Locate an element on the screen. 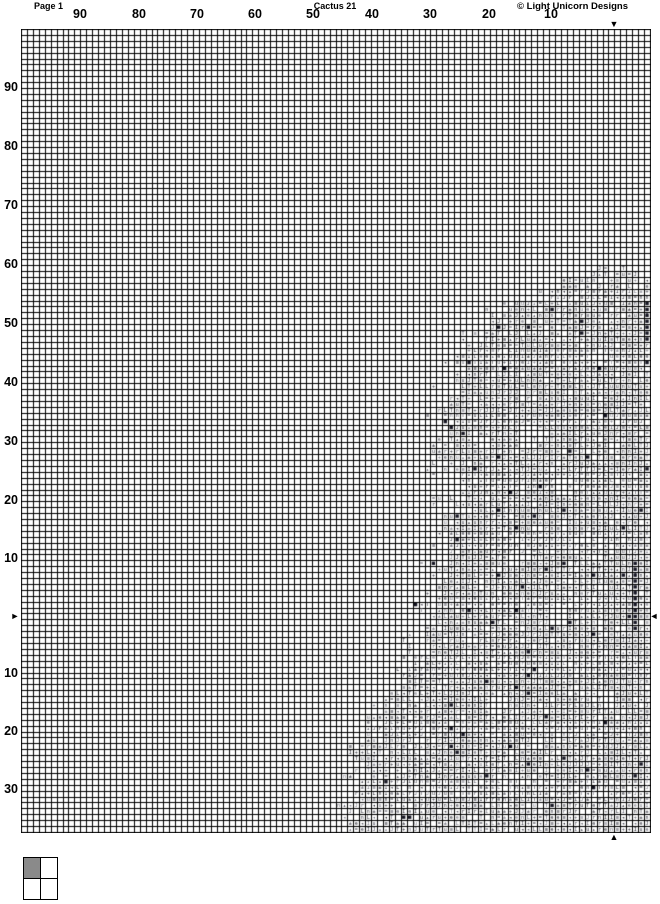 This screenshot has width=660, height=904. column-tick: 80 is located at coordinates (139, 14).